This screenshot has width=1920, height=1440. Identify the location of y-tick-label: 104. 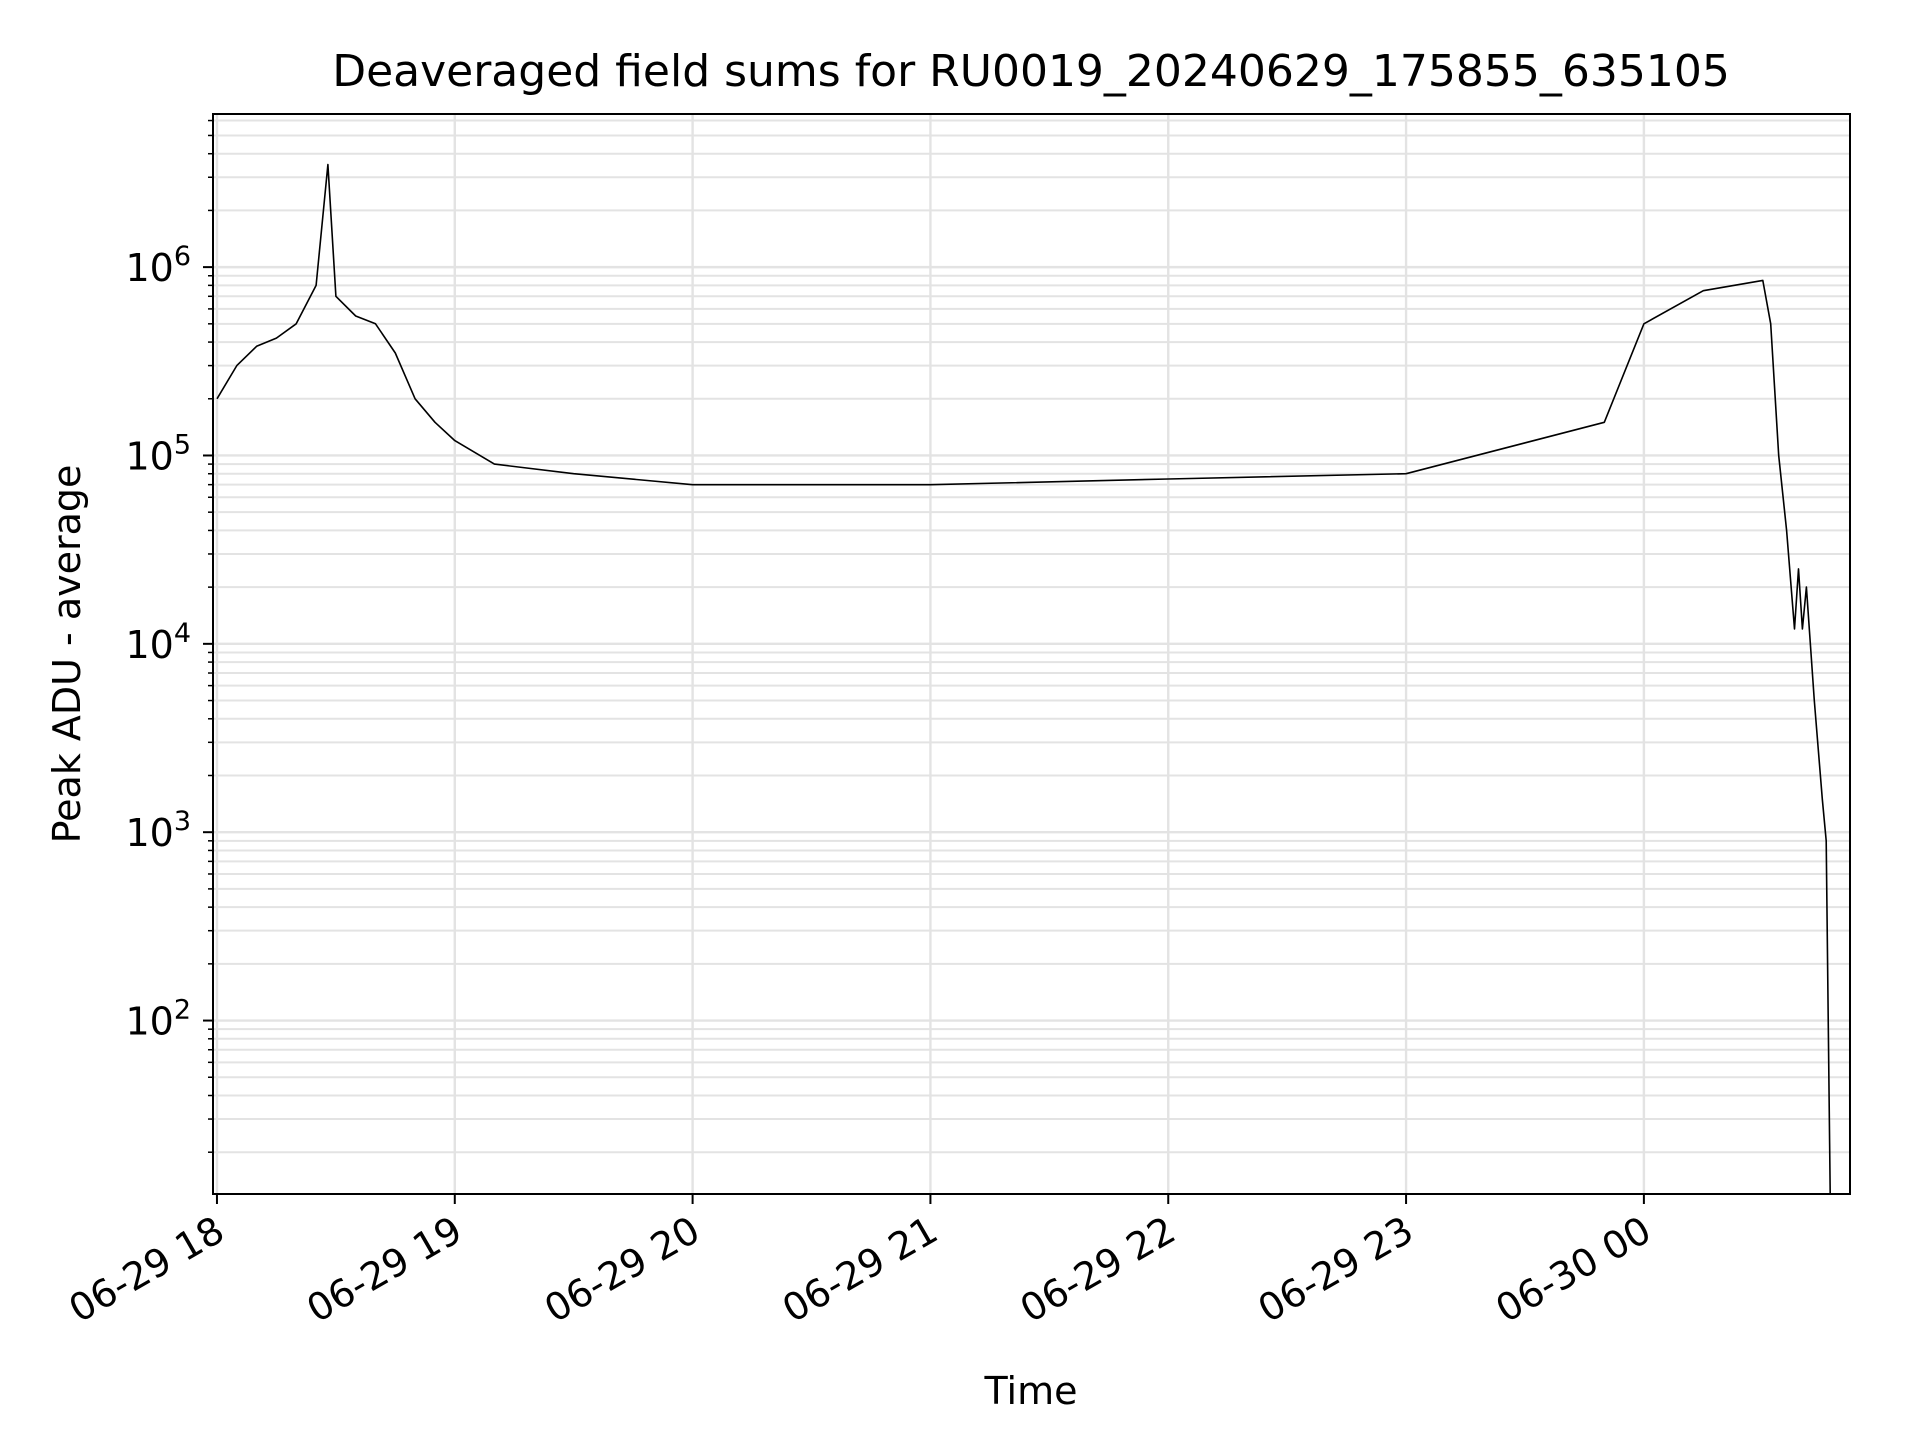
(158, 642).